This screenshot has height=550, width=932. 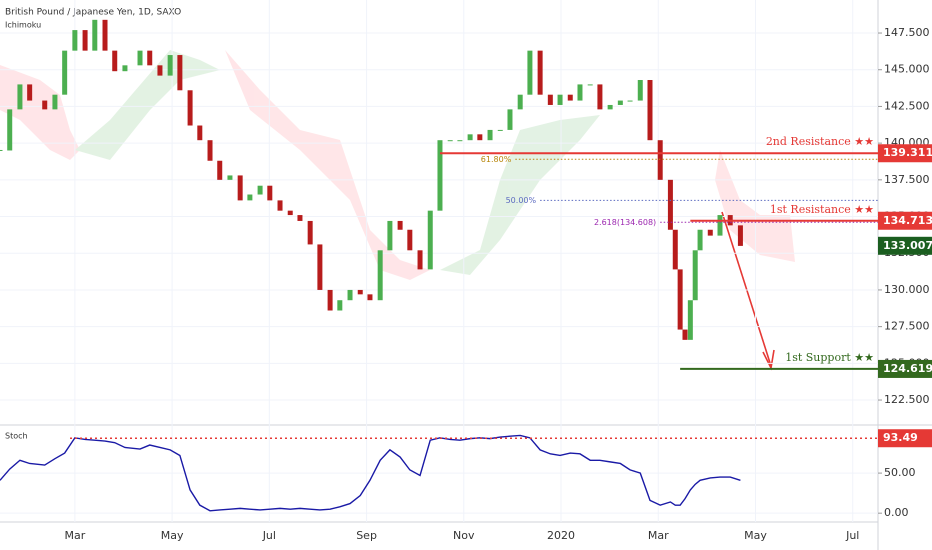 I want to click on chart-title: British Pound / Japanese Yen, 1D, SAXO, so click(x=93, y=13).